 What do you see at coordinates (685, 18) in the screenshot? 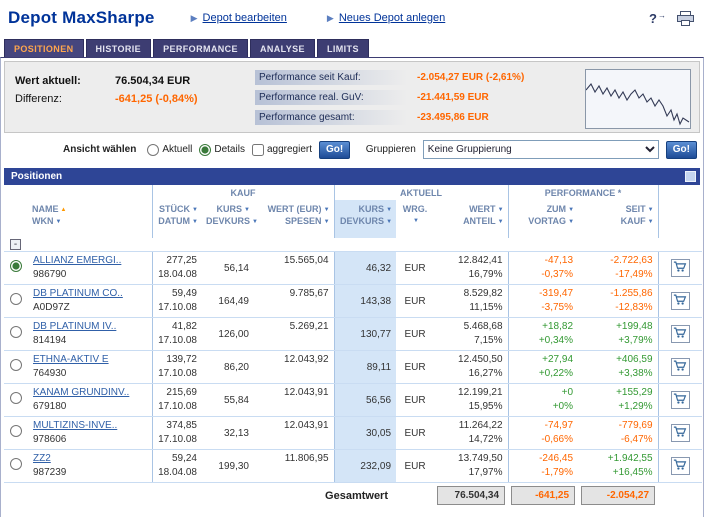
I see `print-icon` at bounding box center [685, 18].